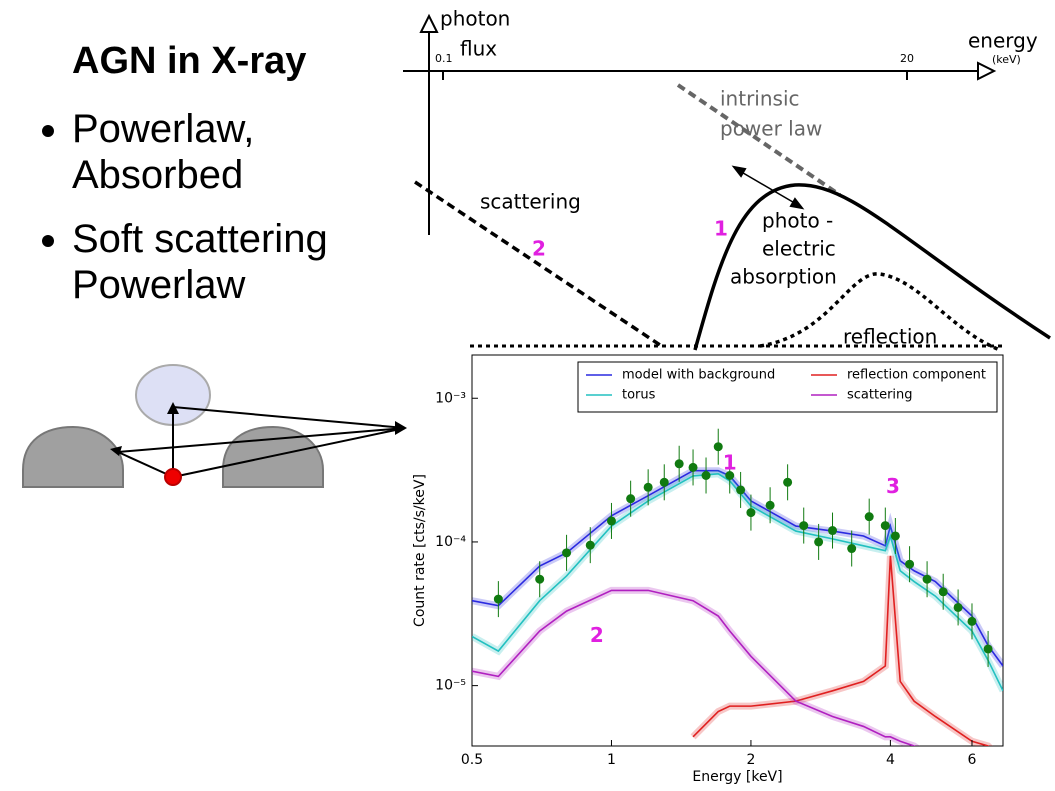 The height and width of the screenshot is (791, 1055). I want to click on annotation: 3, so click(893, 486).